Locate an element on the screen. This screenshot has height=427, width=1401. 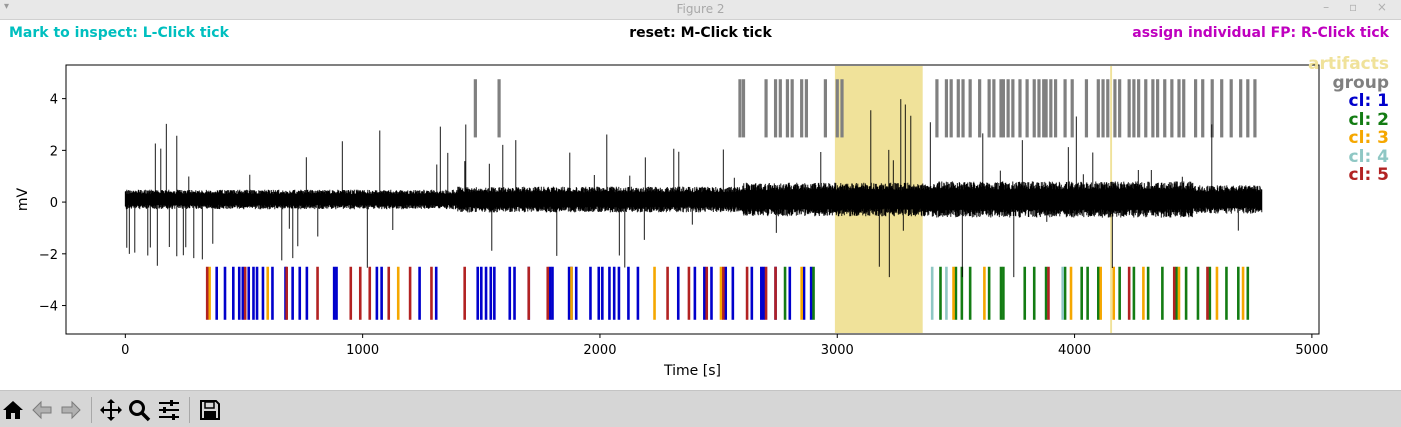
move-icon is located at coordinates (111, 410).